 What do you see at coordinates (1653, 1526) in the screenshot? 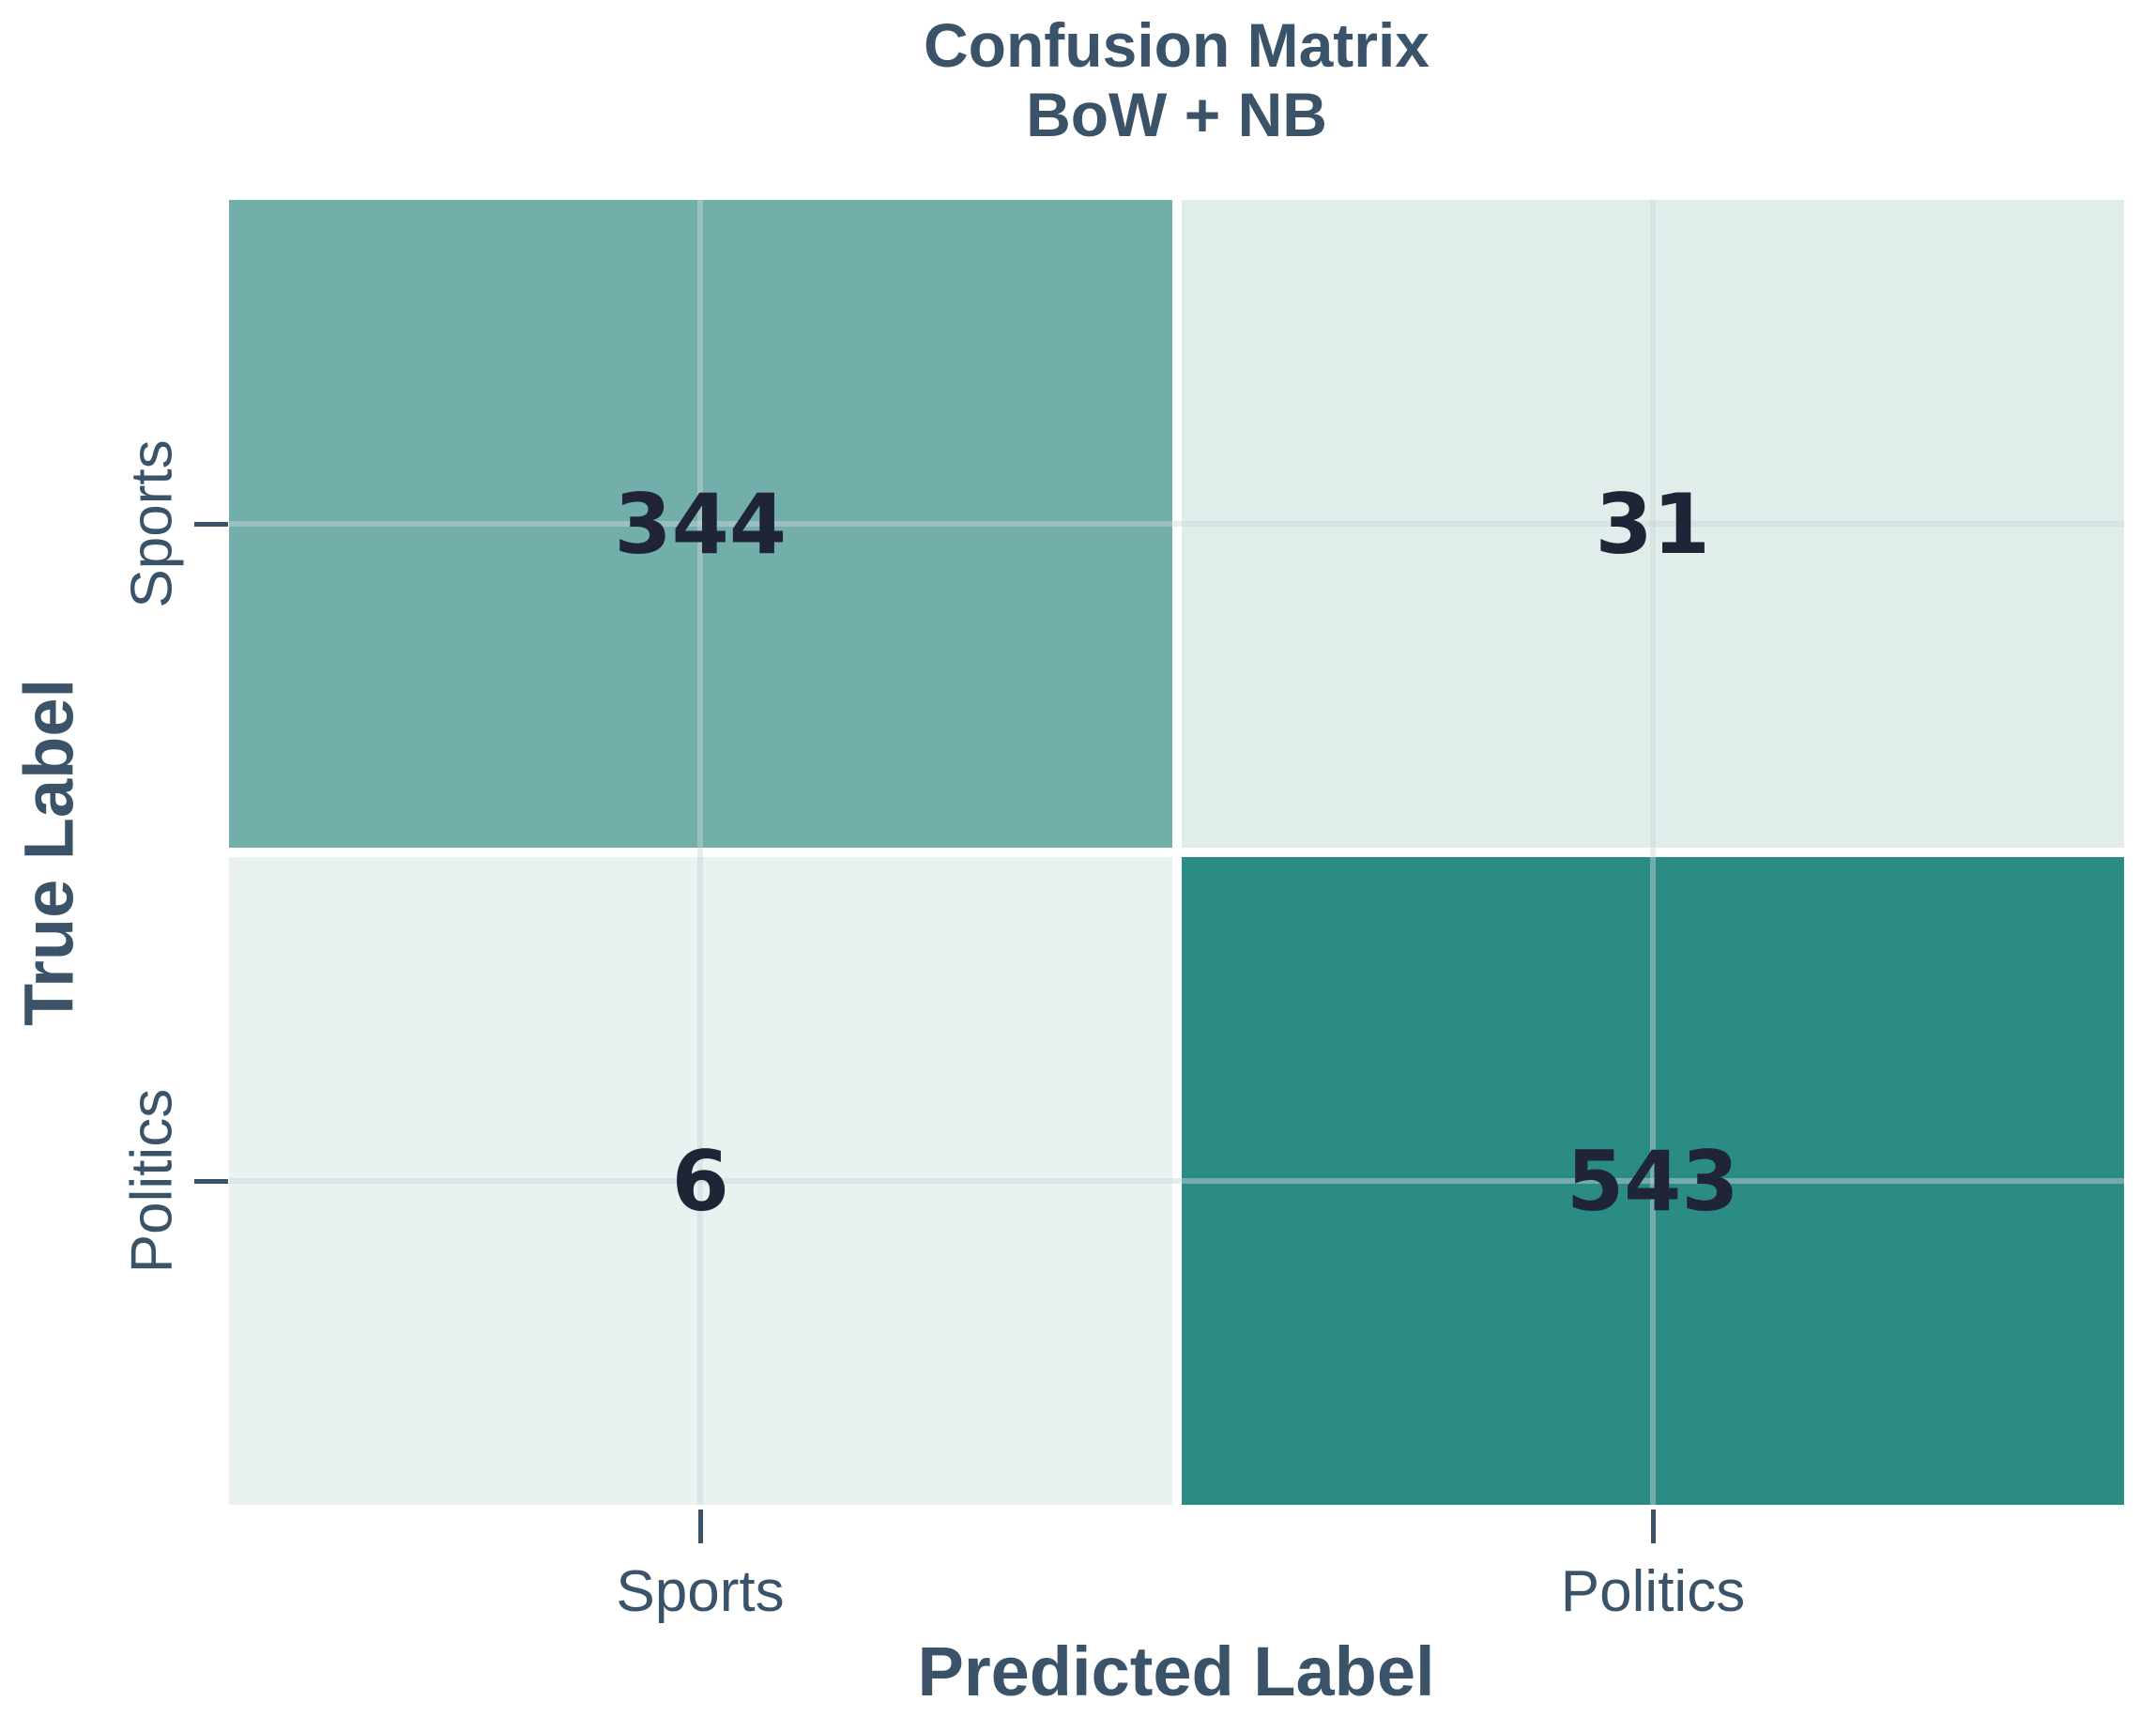
I see `x-tick-mark-politics` at bounding box center [1653, 1526].